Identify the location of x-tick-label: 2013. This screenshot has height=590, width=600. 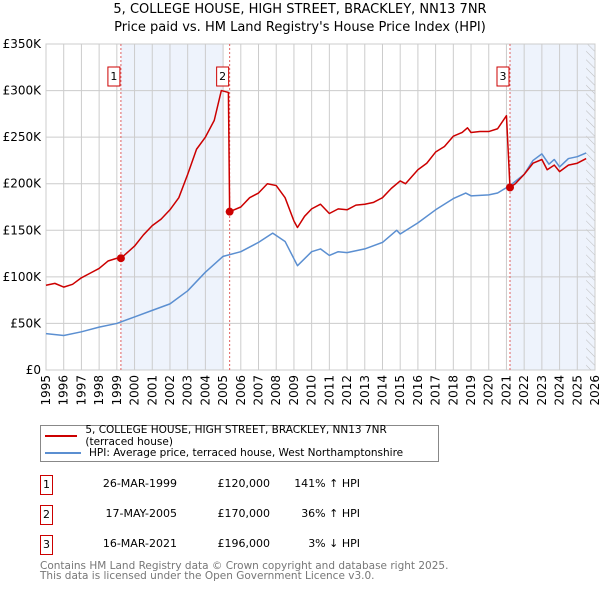
(365, 390).